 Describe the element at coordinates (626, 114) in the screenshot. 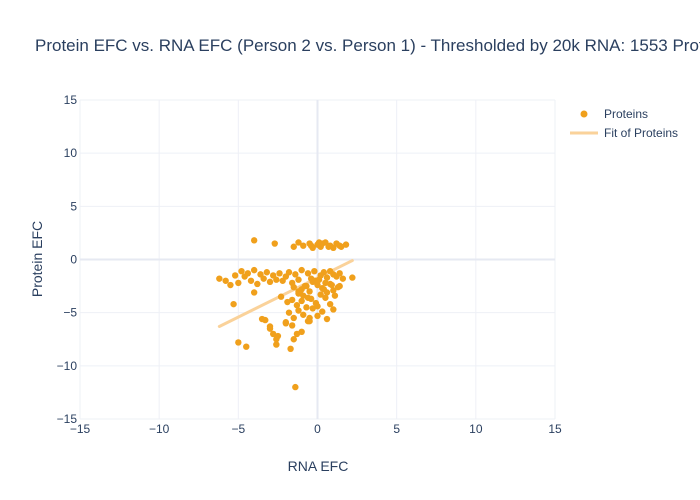

I see `legend-label-proteins: Proteins` at that location.